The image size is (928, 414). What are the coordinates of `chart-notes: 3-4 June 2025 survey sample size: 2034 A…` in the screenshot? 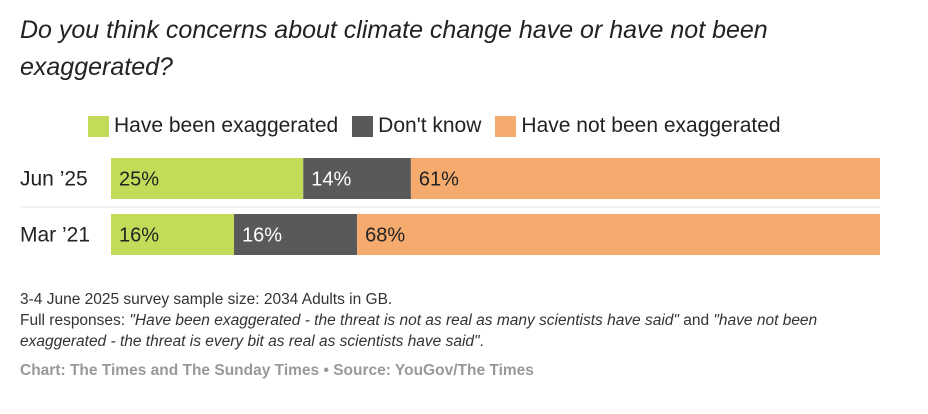 It's located at (460, 320).